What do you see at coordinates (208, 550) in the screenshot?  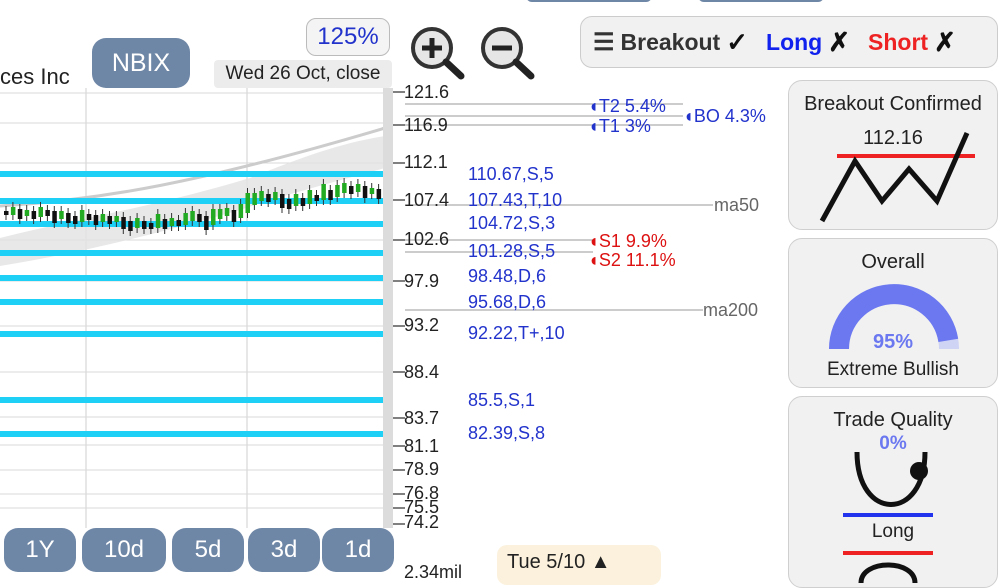 I see `timeframe-5d: 5d` at bounding box center [208, 550].